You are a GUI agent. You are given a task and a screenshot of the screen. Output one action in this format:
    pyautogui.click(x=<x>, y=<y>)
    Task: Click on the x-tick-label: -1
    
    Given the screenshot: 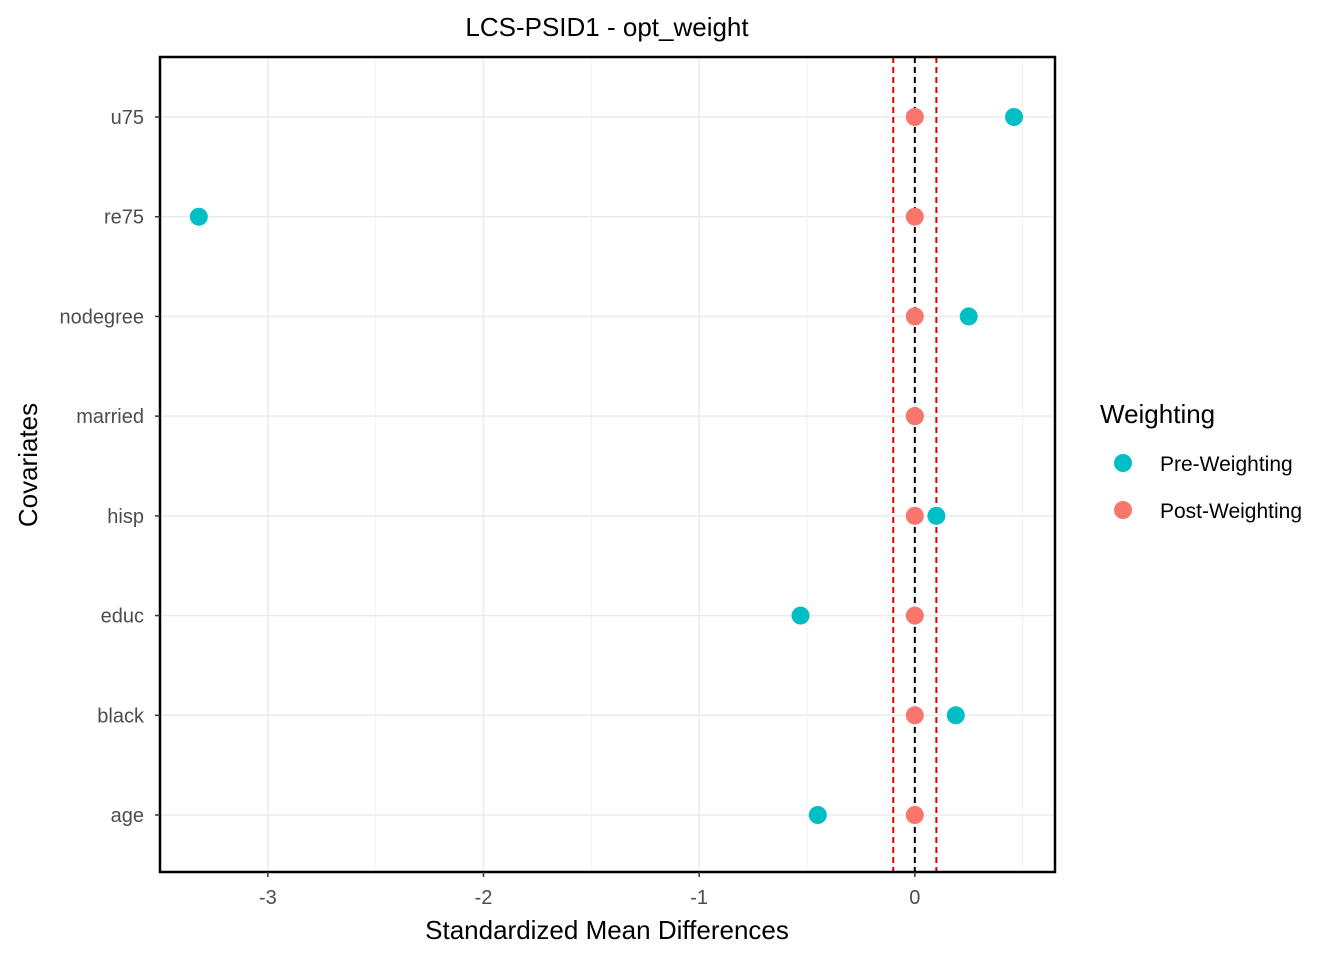 What is the action you would take?
    pyautogui.click(x=699, y=898)
    